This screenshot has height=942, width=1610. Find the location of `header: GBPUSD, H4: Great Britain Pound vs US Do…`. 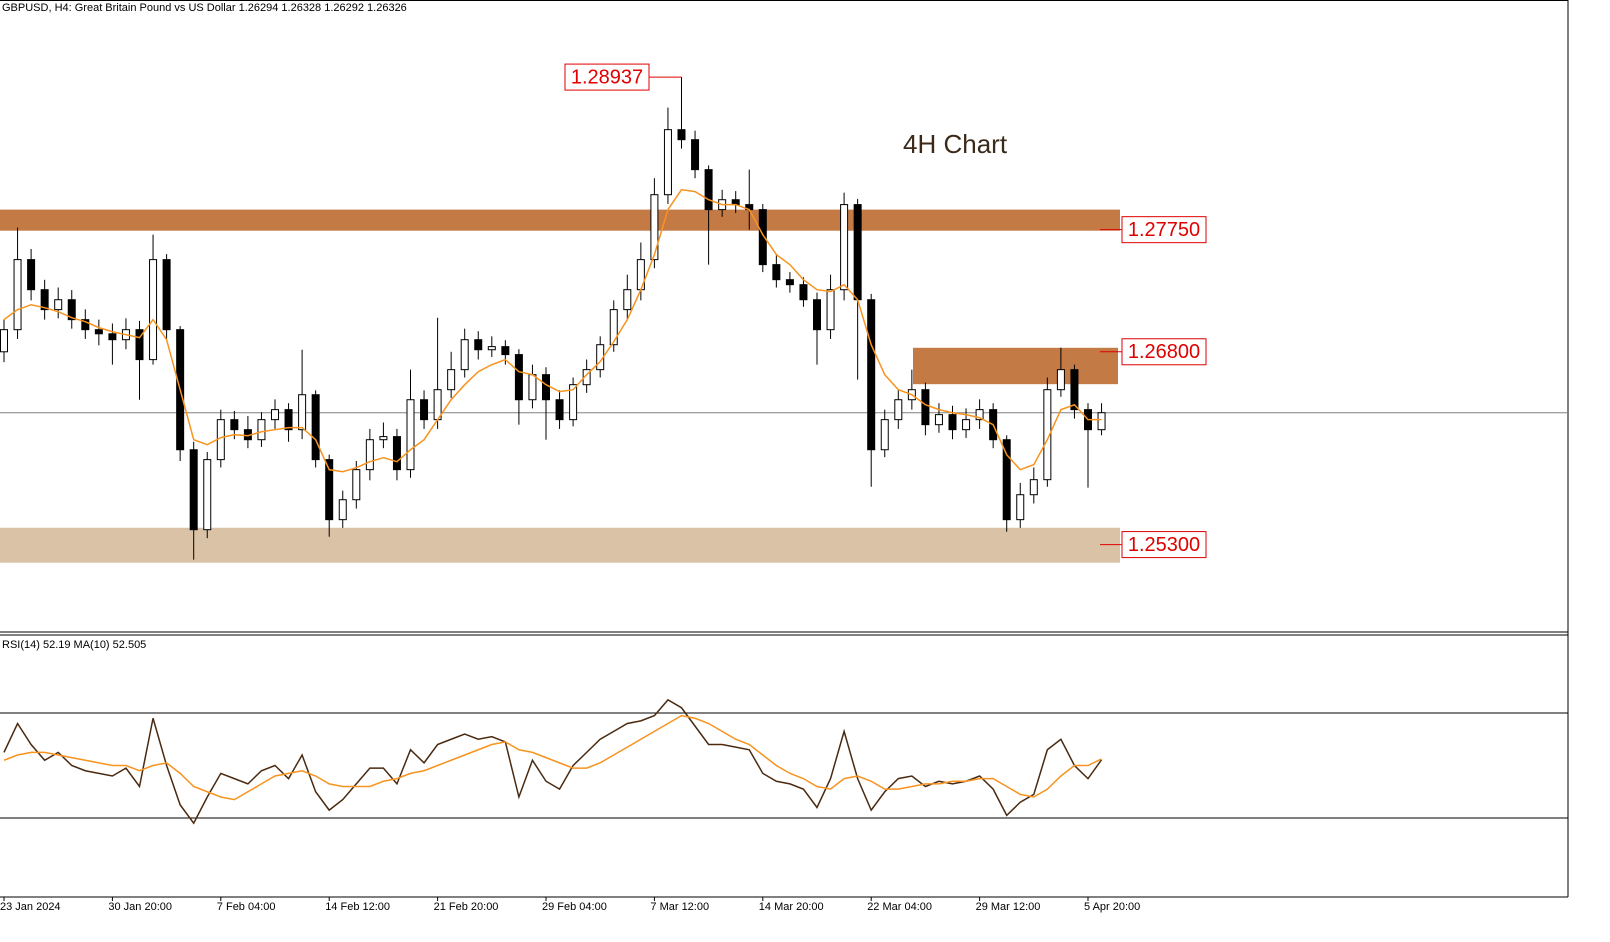

header: GBPUSD, H4: Great Britain Pound vs US Do… is located at coordinates (204, 8).